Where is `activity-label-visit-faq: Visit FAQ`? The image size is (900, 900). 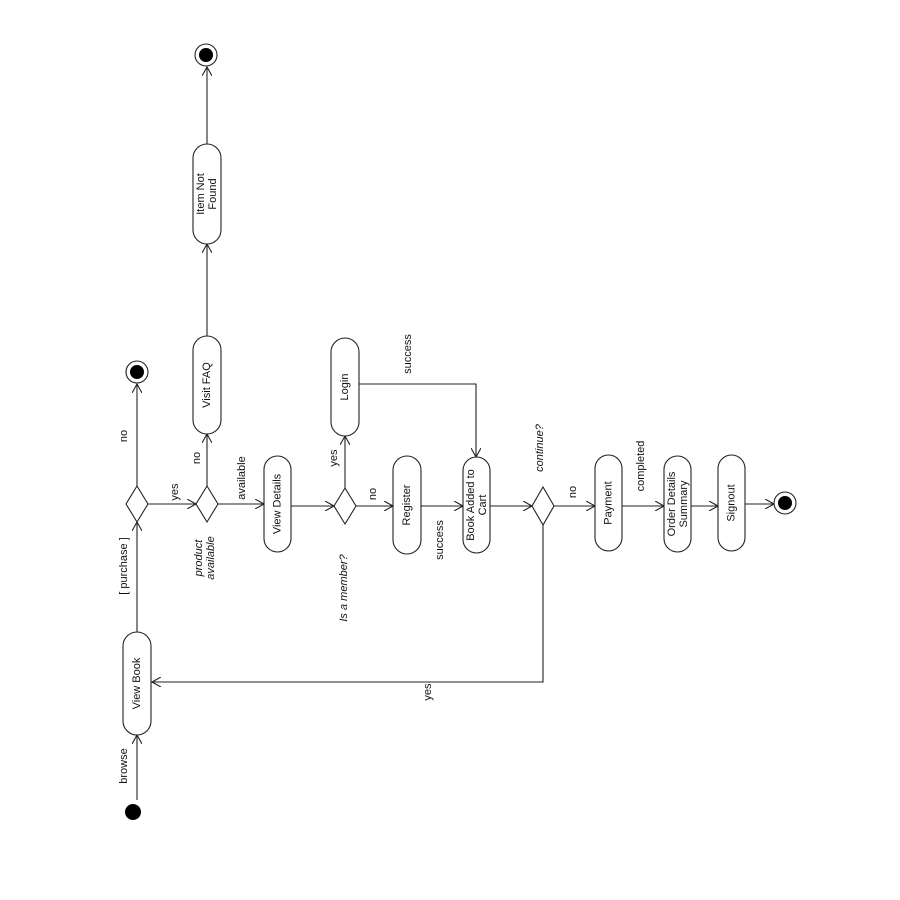
activity-label-visit-faq: Visit FAQ is located at coordinates (207, 385).